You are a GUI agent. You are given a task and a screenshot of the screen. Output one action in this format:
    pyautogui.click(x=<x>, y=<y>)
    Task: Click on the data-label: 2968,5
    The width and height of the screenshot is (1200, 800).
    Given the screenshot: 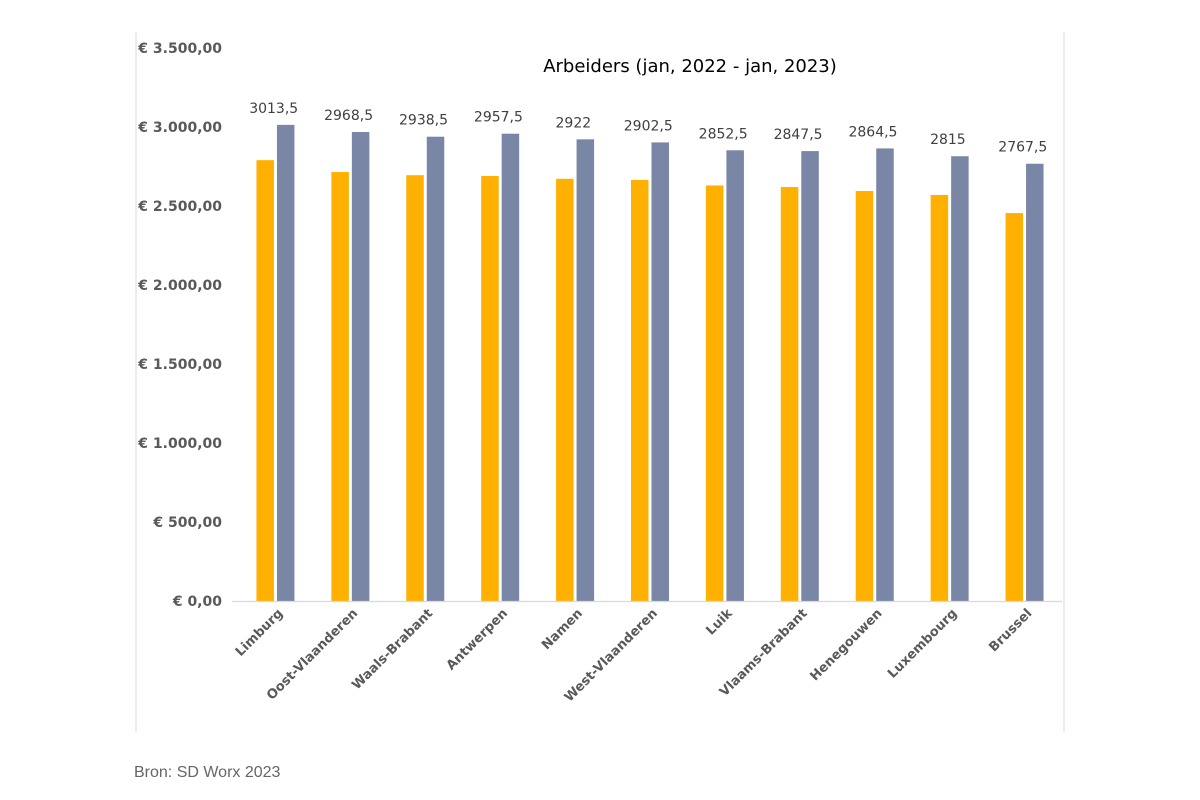 What is the action you would take?
    pyautogui.click(x=348, y=116)
    